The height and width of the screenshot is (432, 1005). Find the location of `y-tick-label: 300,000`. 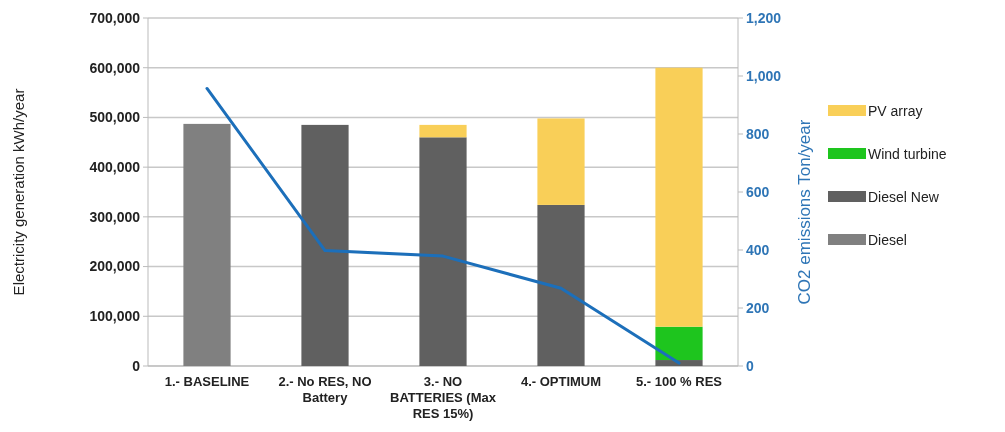

y-tick-label: 300,000 is located at coordinates (115, 216).